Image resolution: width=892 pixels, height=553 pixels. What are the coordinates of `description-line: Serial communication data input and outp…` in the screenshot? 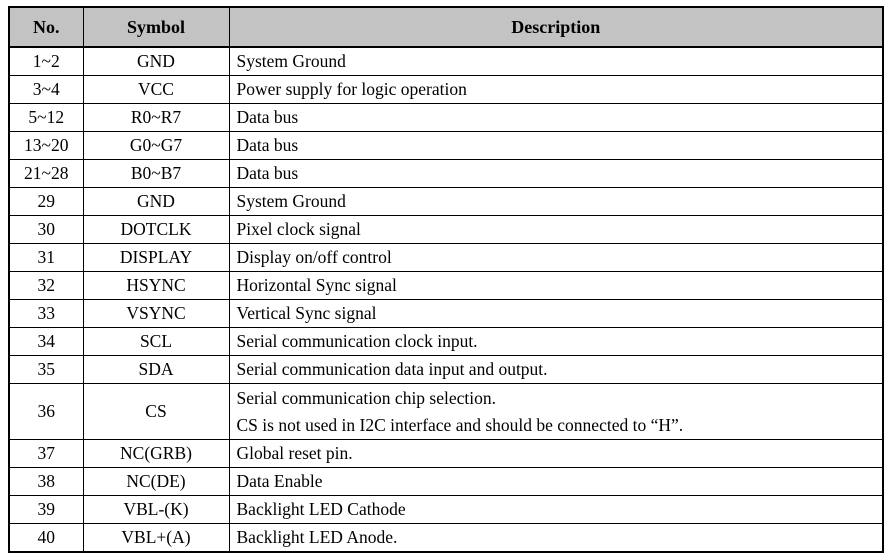 It's located at (392, 369).